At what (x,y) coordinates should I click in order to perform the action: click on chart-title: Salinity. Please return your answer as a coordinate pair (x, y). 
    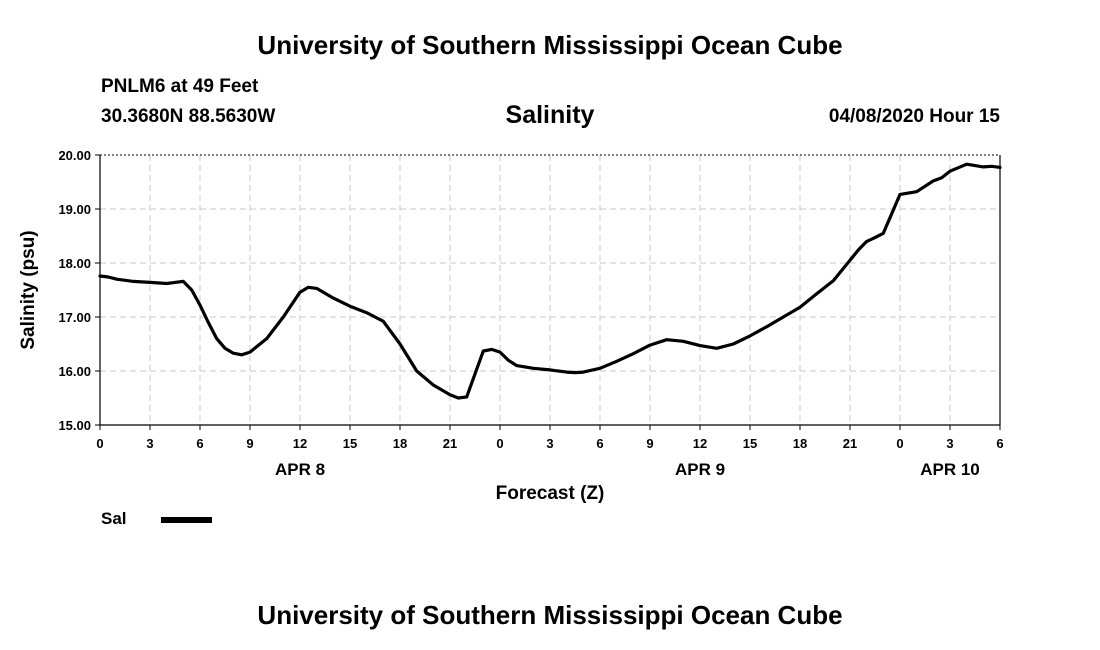
    Looking at the image, I should click on (550, 115).